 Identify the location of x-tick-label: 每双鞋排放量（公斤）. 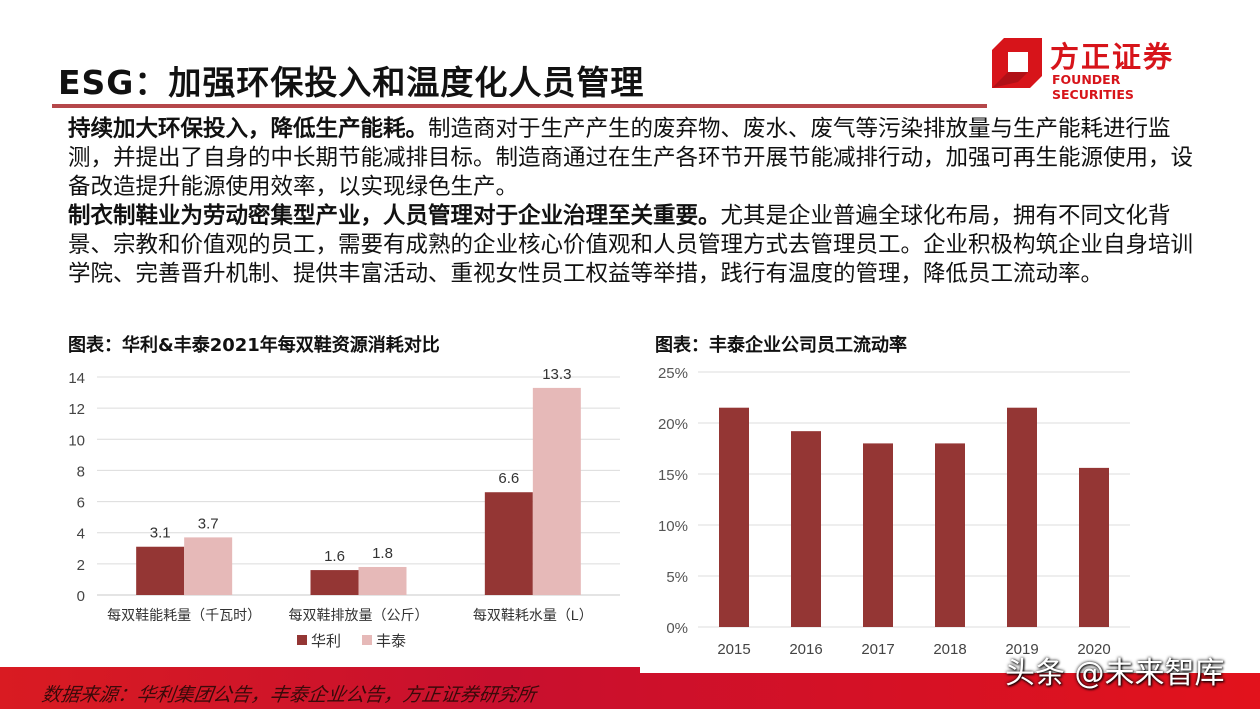
(359, 615).